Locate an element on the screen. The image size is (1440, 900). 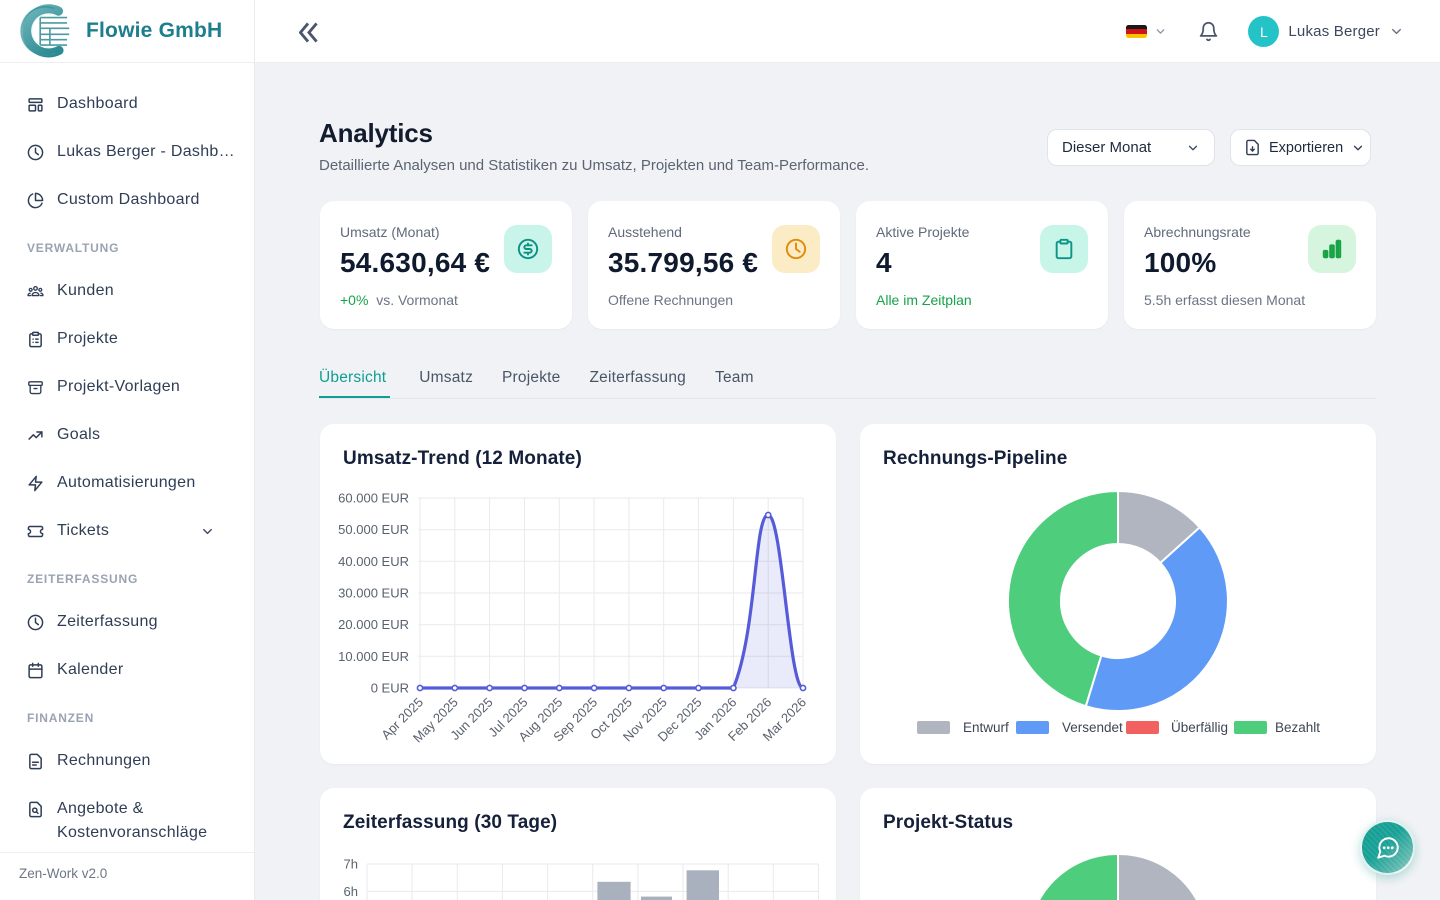
svg-text: Bezahlt is located at coordinates (1297, 727).